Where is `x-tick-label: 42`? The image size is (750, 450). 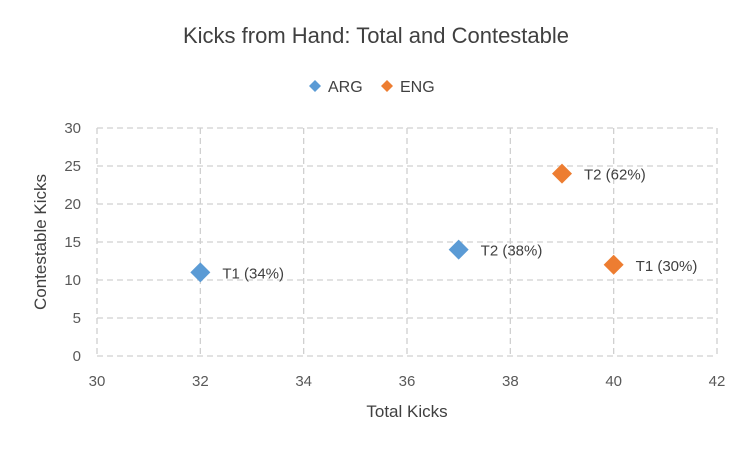 x-tick-label: 42 is located at coordinates (717, 381).